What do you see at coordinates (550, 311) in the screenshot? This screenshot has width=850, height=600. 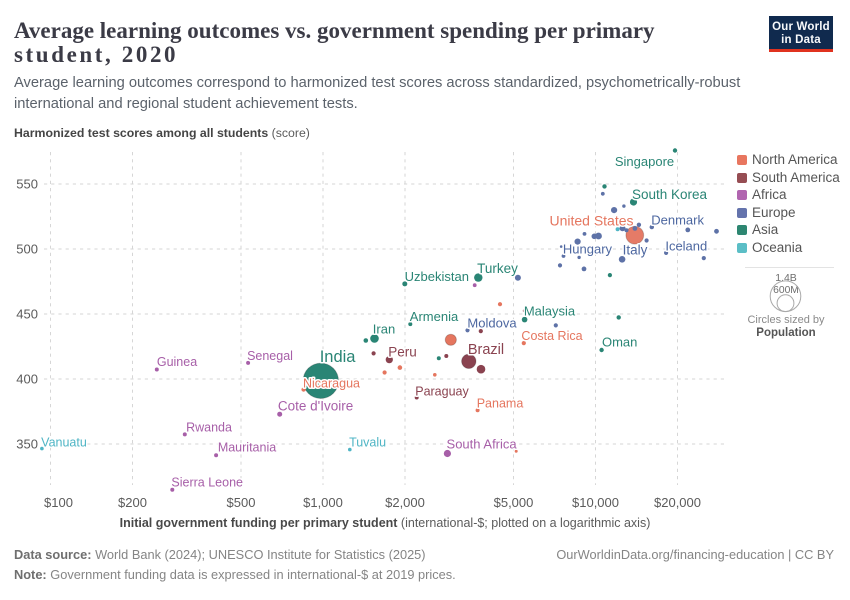 I see `svg-text: Malaysia` at bounding box center [550, 311].